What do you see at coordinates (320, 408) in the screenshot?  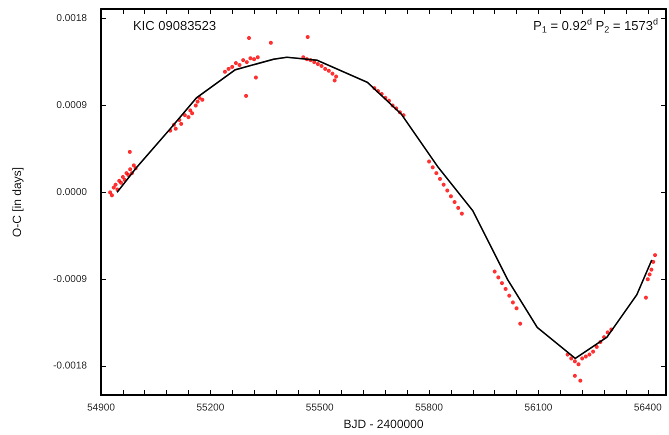 I see `x-tick-label: 55500` at bounding box center [320, 408].